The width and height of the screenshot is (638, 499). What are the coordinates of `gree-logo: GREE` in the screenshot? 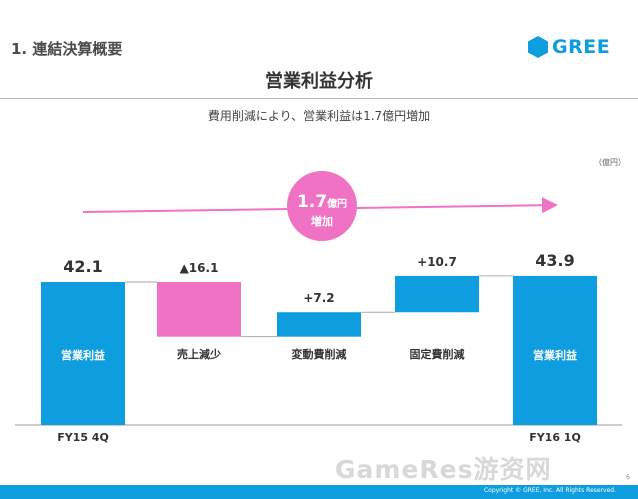 It's located at (569, 47).